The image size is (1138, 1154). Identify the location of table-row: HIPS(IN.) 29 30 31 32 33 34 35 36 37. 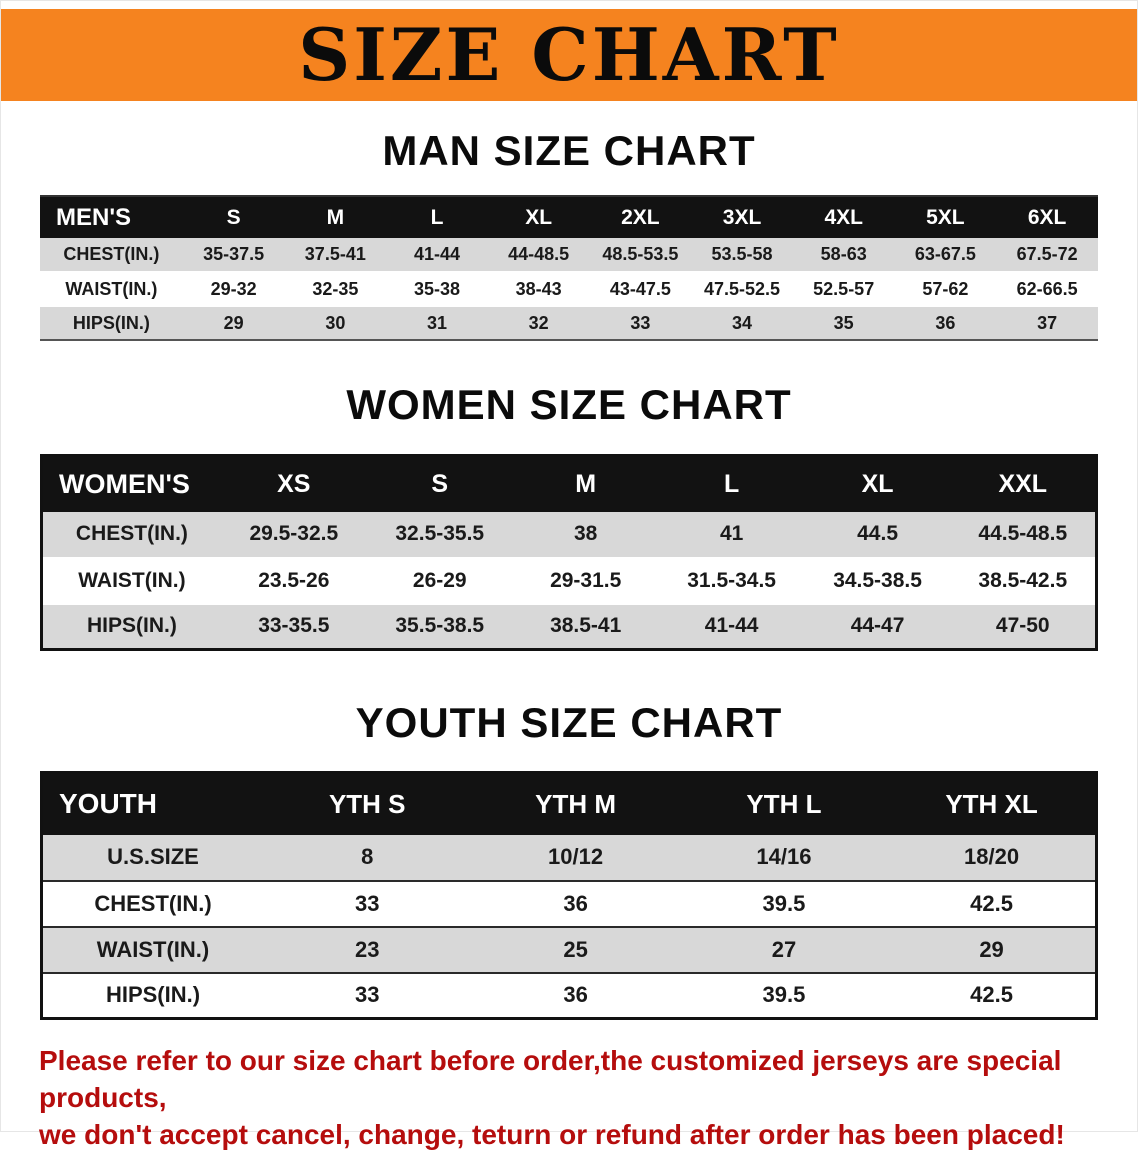
(569, 322).